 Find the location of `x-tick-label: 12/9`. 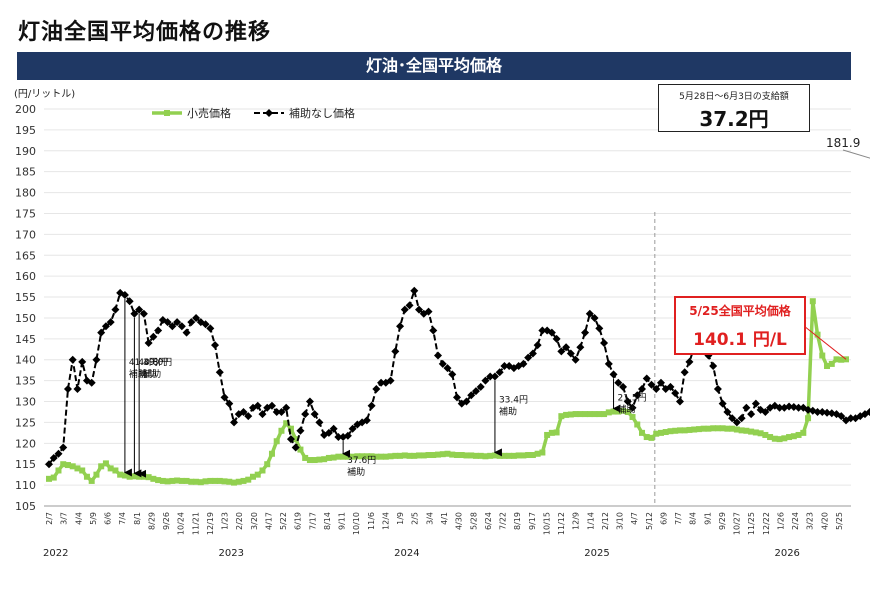

x-tick-label: 12/9 is located at coordinates (576, 521).